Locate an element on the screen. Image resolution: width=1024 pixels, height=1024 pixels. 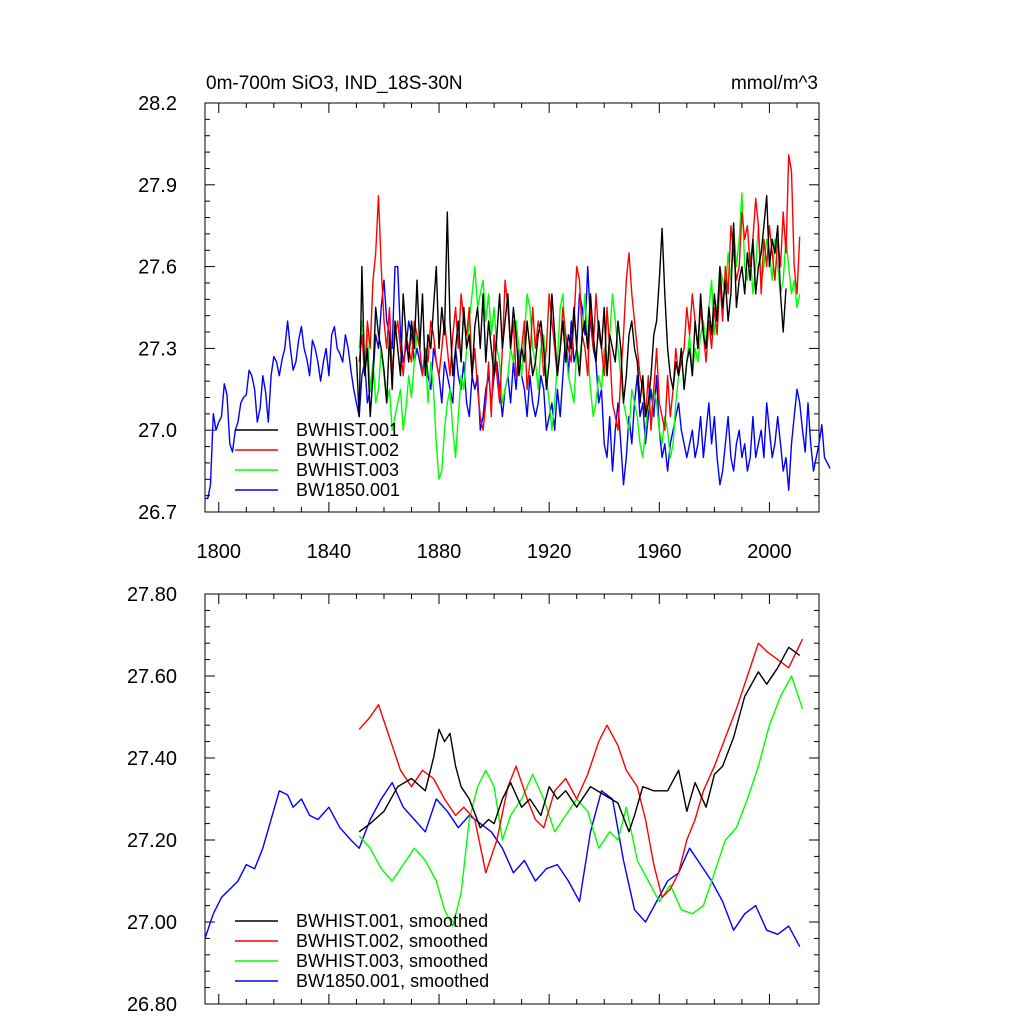
top-xtick-label: 1800 is located at coordinates (219, 552).